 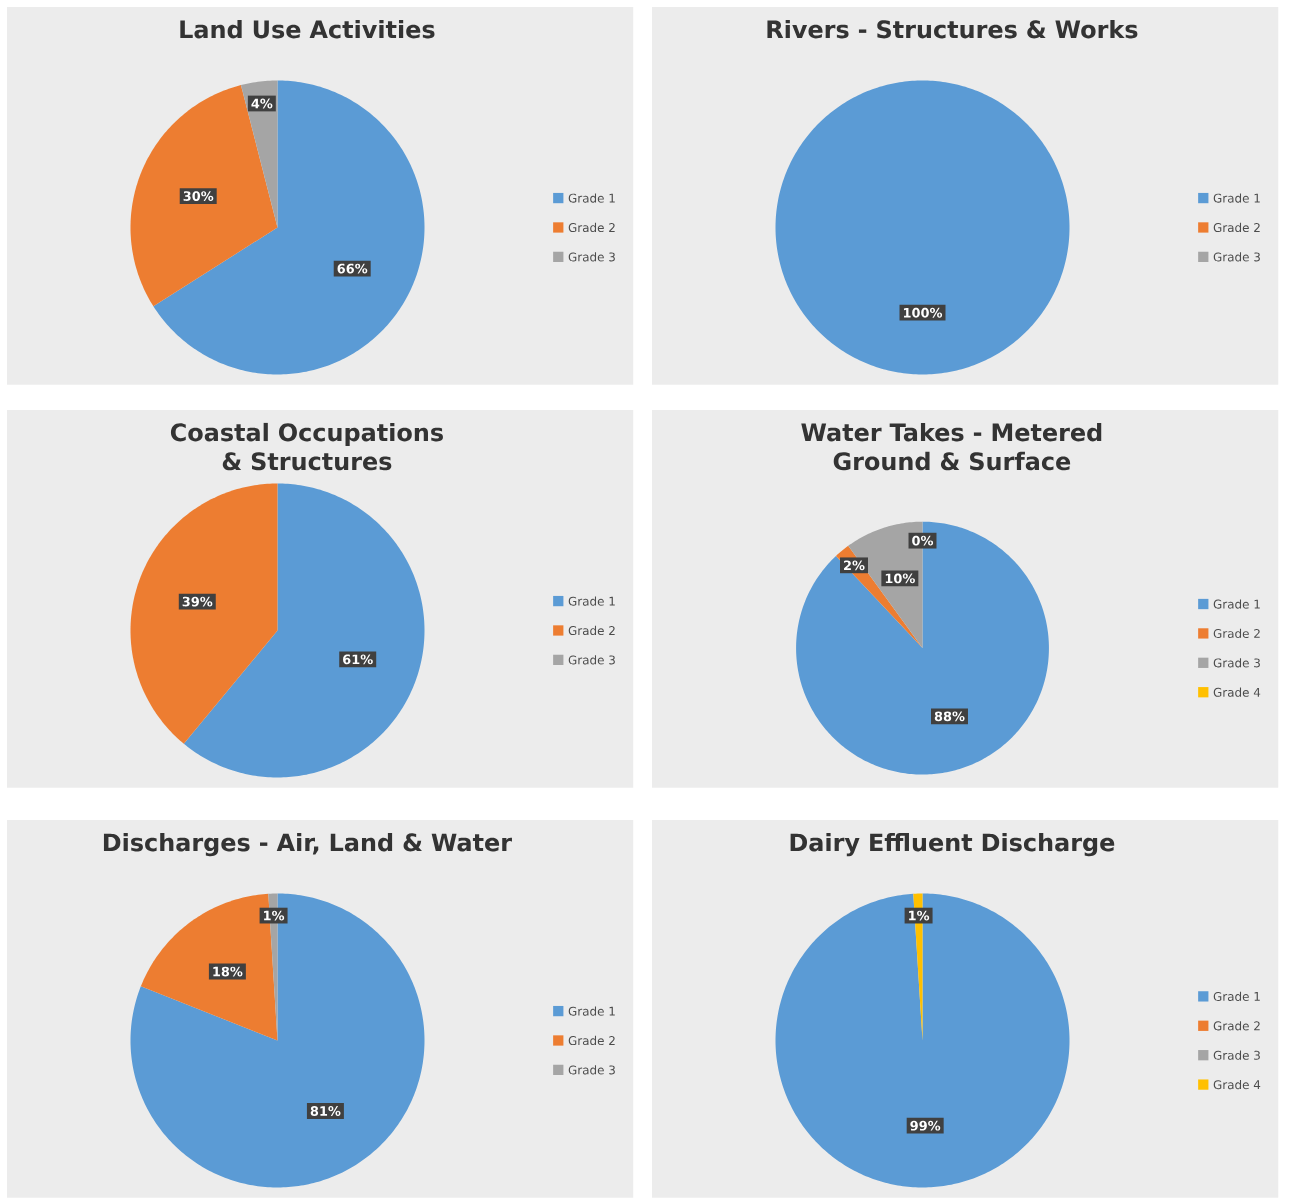 I want to click on data-label: 39%, so click(x=197, y=601).